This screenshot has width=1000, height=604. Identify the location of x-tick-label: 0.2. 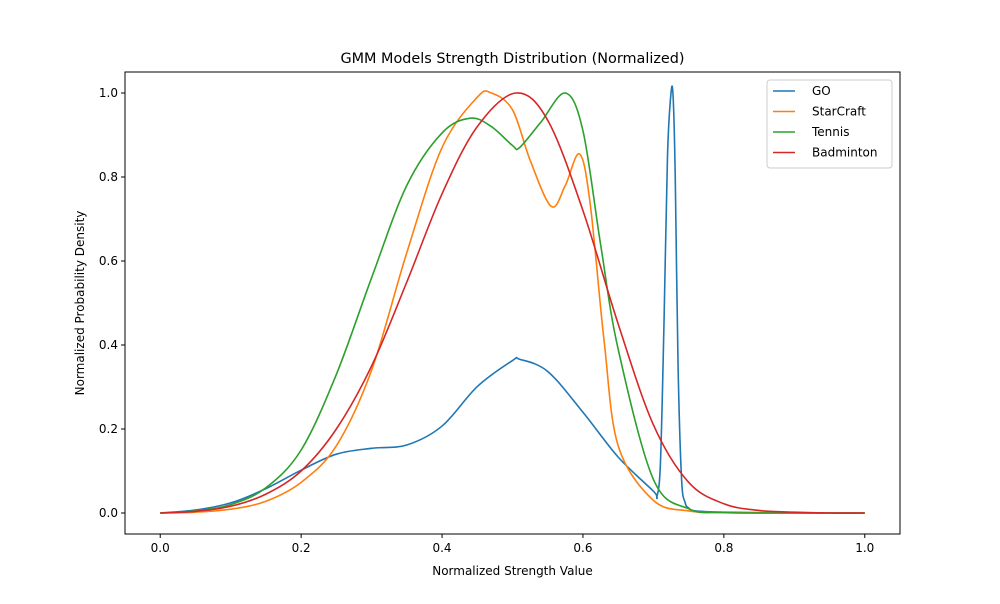
(301, 548).